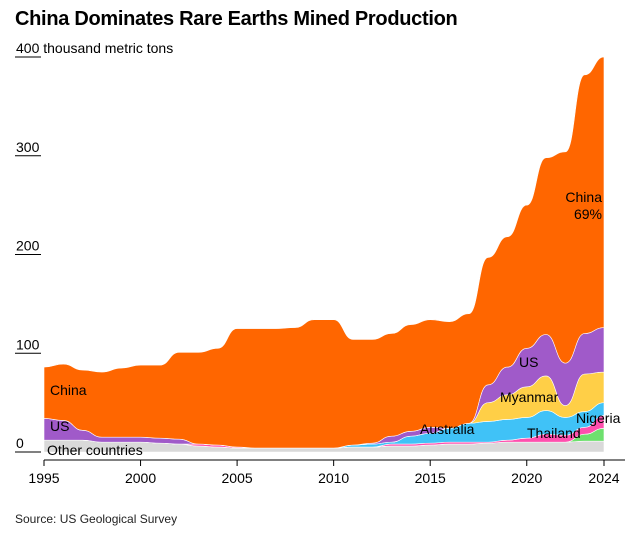  What do you see at coordinates (28, 246) in the screenshot?
I see `y-tick-label: 200` at bounding box center [28, 246].